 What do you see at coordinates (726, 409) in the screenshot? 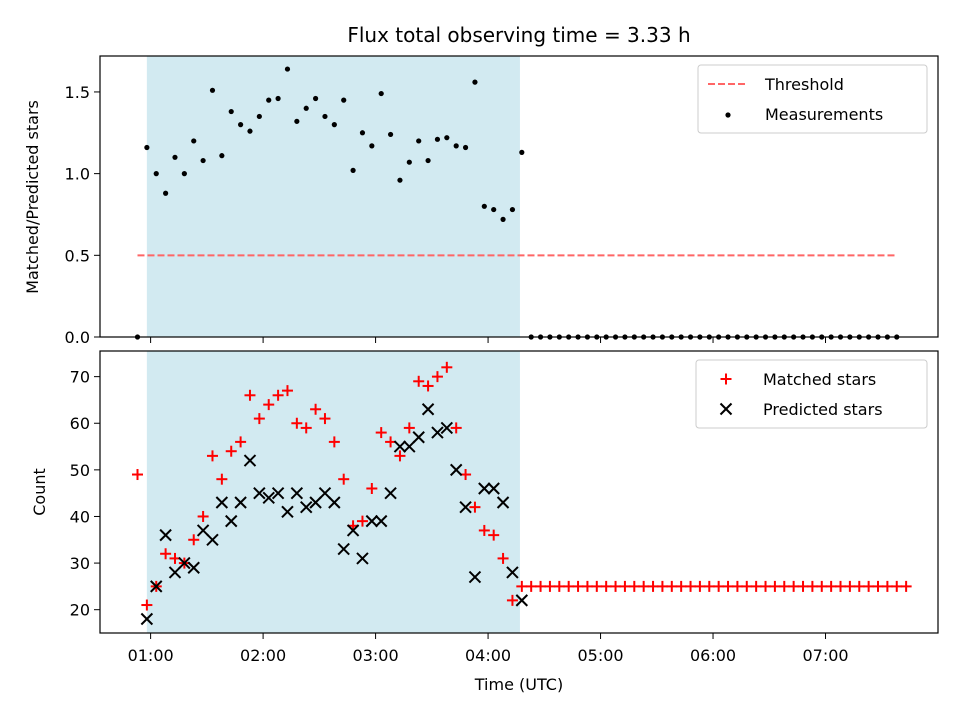
I see `cross-marker` at bounding box center [726, 409].